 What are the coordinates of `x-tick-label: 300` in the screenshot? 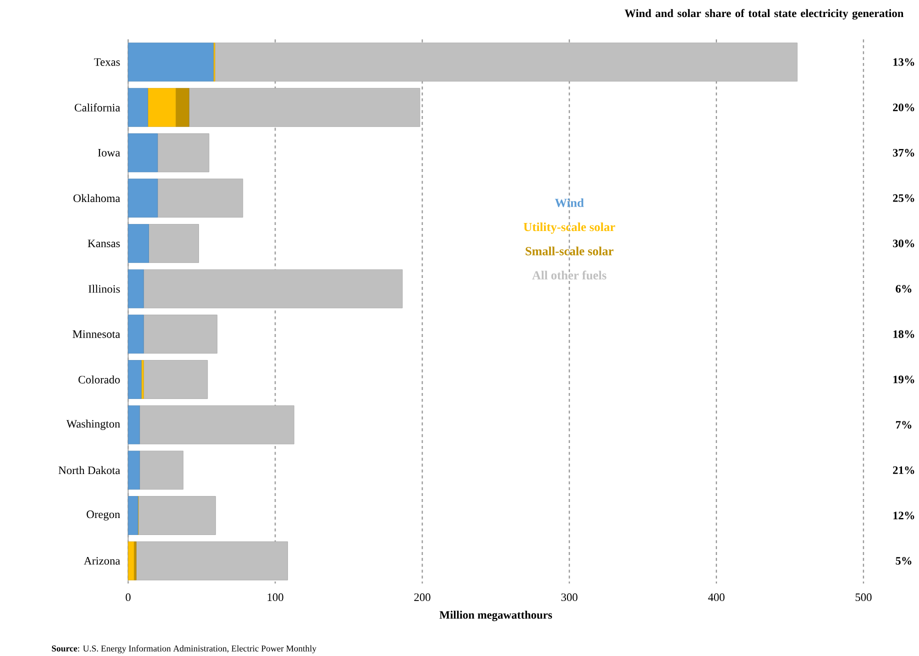 It's located at (569, 597).